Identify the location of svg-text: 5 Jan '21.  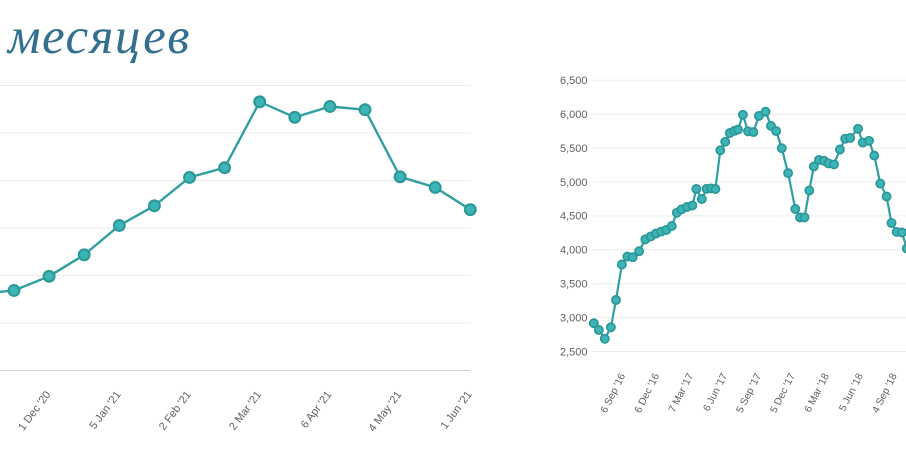
(105, 410).